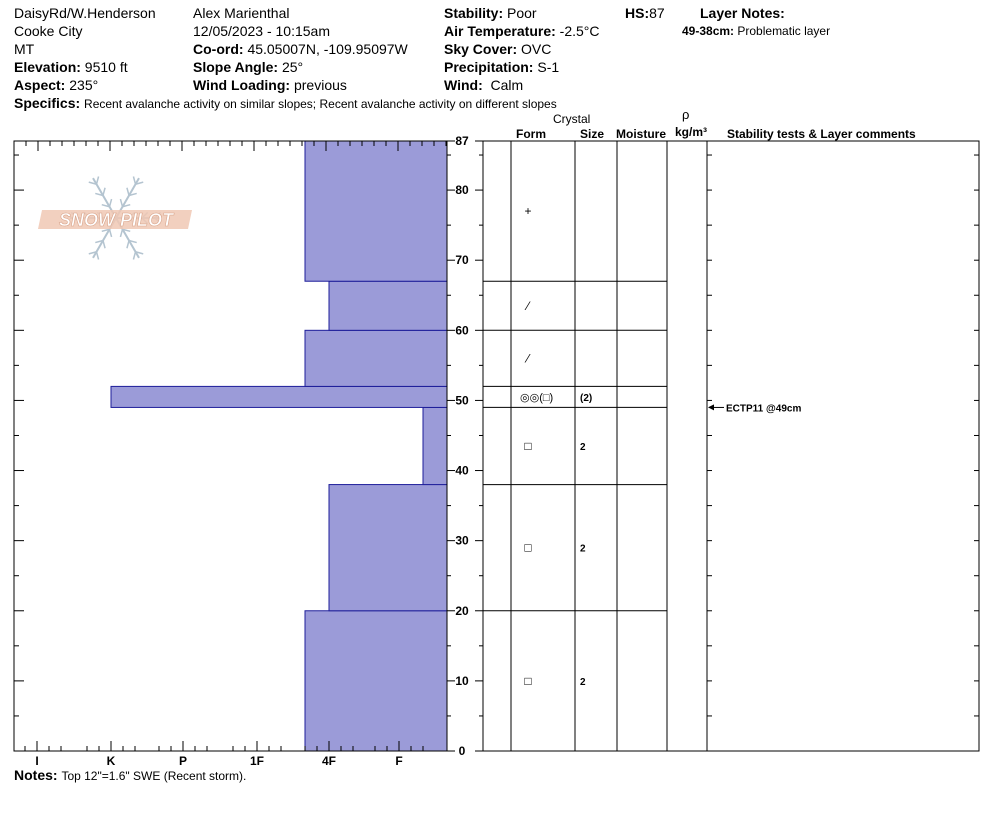 The width and height of the screenshot is (994, 840). What do you see at coordinates (763, 408) in the screenshot?
I see `stability-test-label: ECTP11 @49cm` at bounding box center [763, 408].